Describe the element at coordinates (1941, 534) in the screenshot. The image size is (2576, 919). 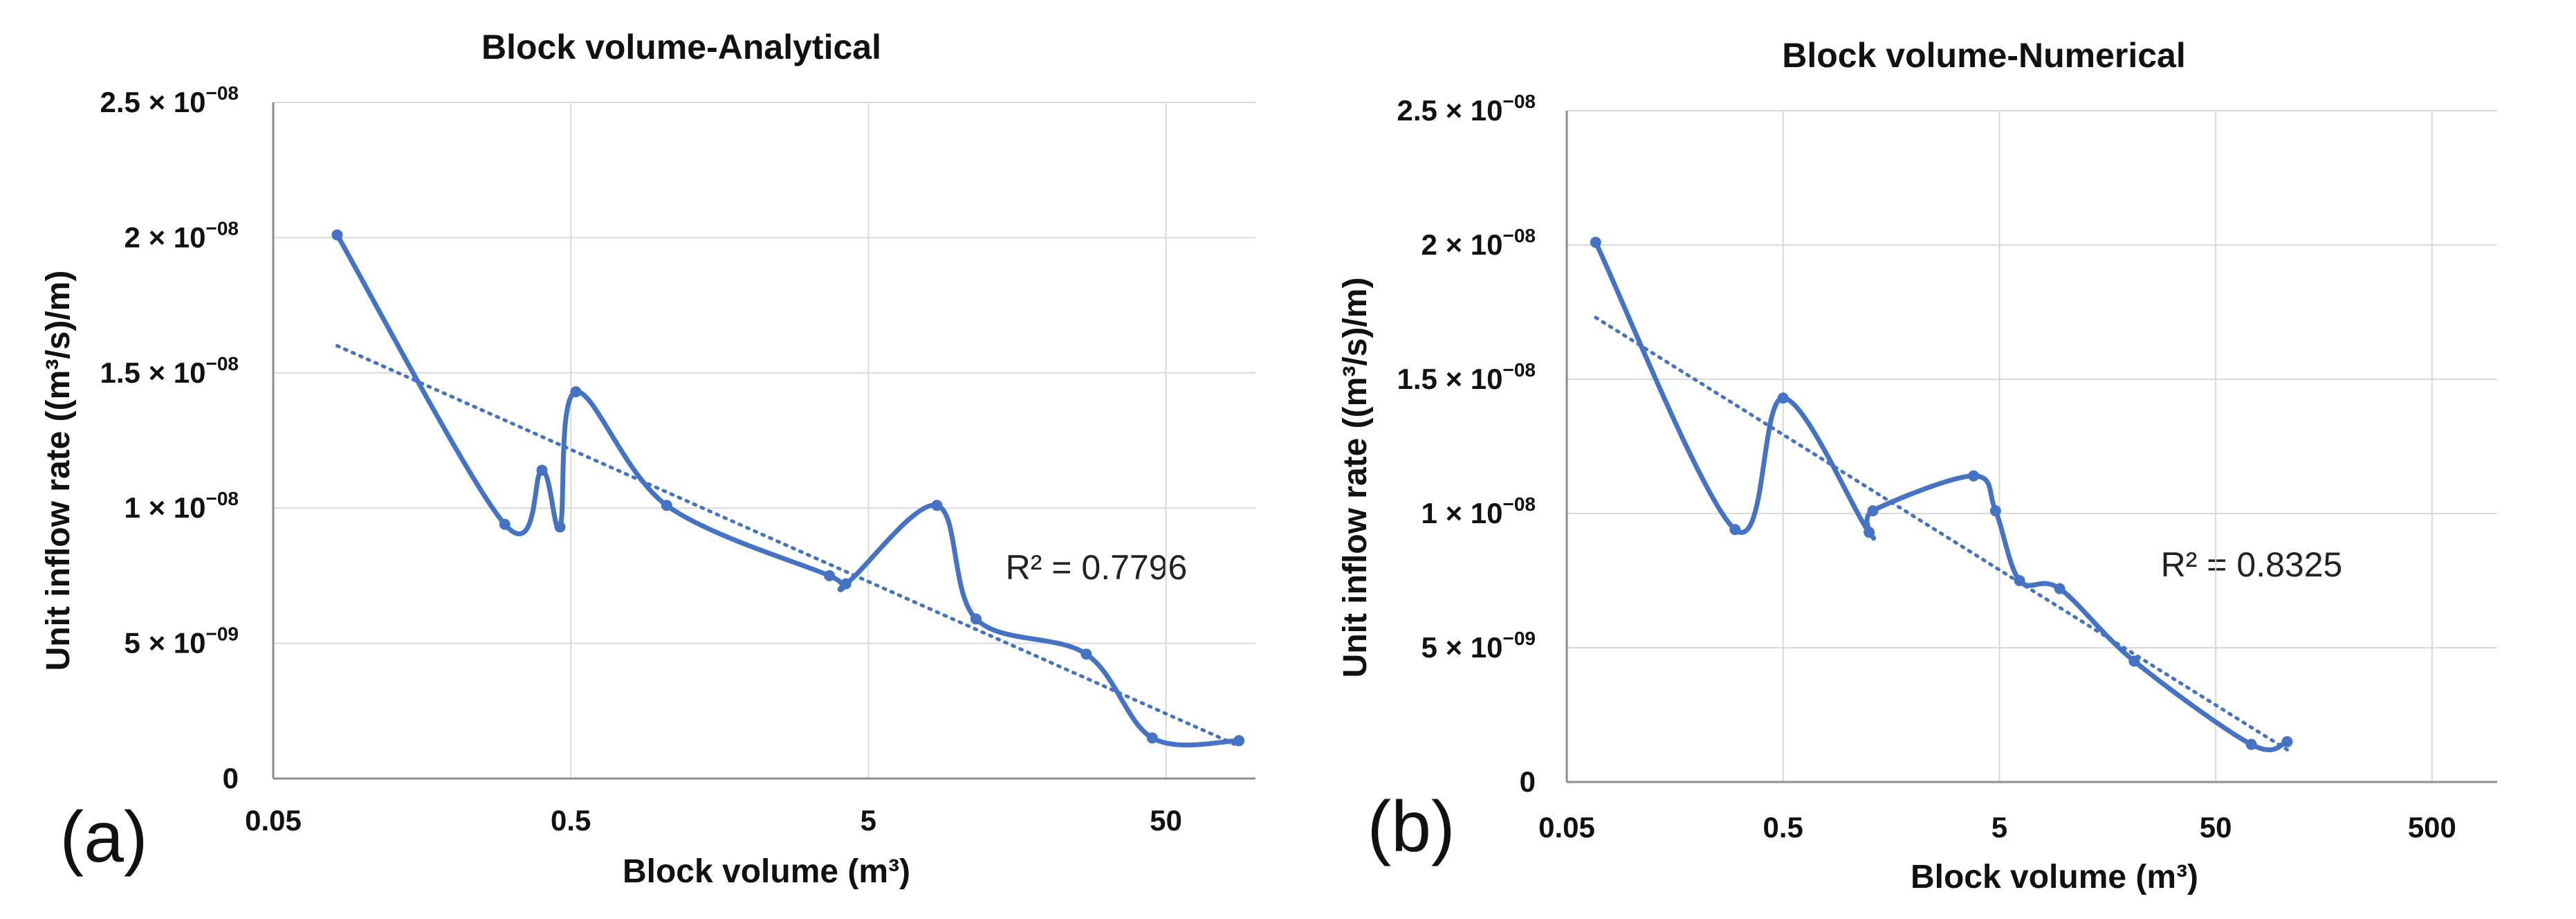
I see `trendline` at that location.